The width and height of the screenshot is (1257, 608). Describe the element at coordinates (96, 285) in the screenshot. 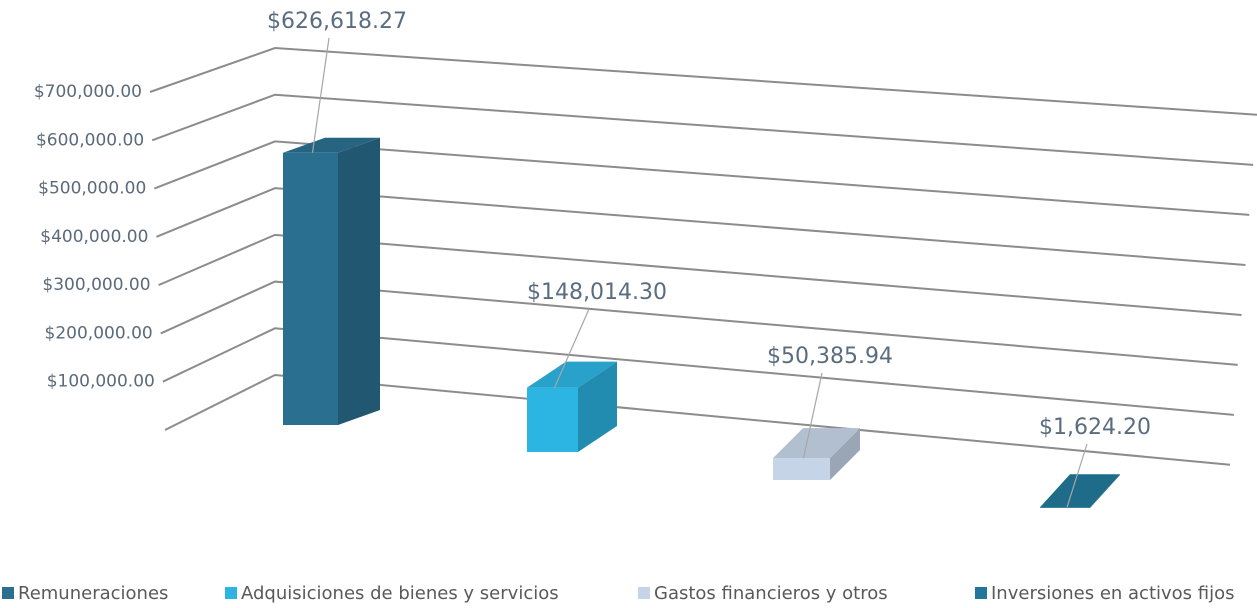

I see `y-tick-label: $300,000.00` at that location.